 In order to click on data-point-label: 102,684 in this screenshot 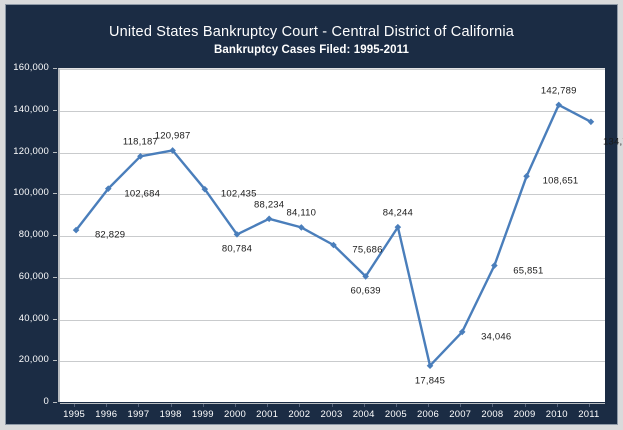, I will do `click(142, 194)`.